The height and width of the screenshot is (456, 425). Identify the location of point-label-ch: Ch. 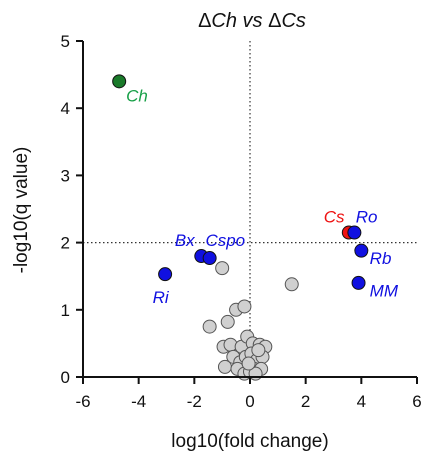
(137, 95).